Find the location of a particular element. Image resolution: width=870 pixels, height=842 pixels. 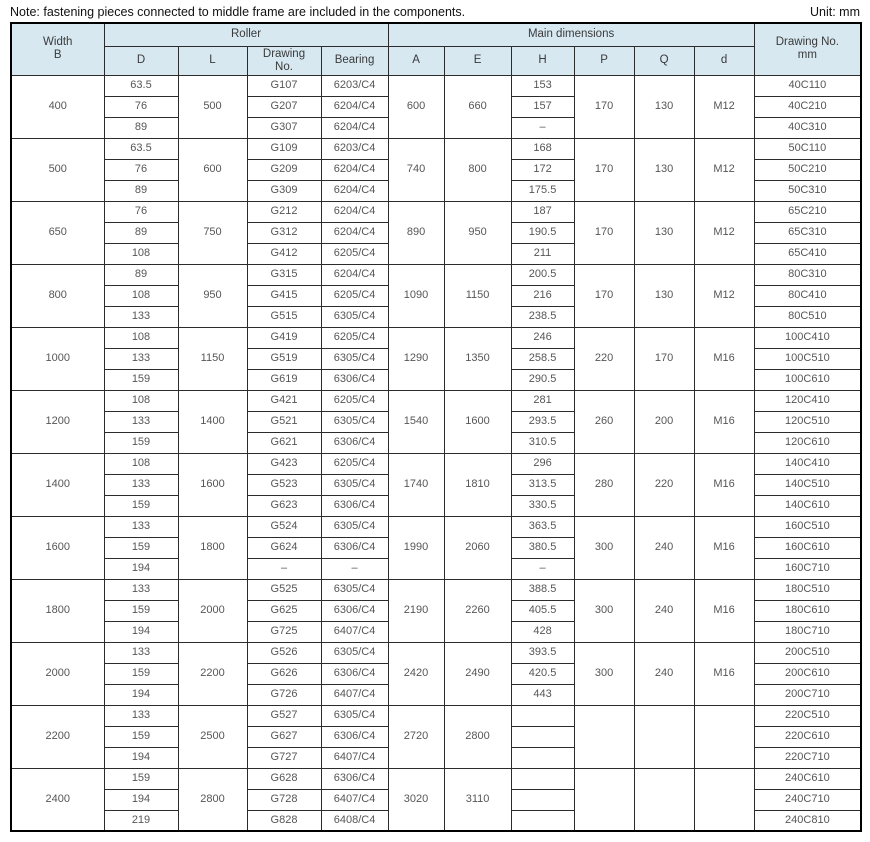

cell-drawing-no-mm: 120C510 is located at coordinates (807, 421).